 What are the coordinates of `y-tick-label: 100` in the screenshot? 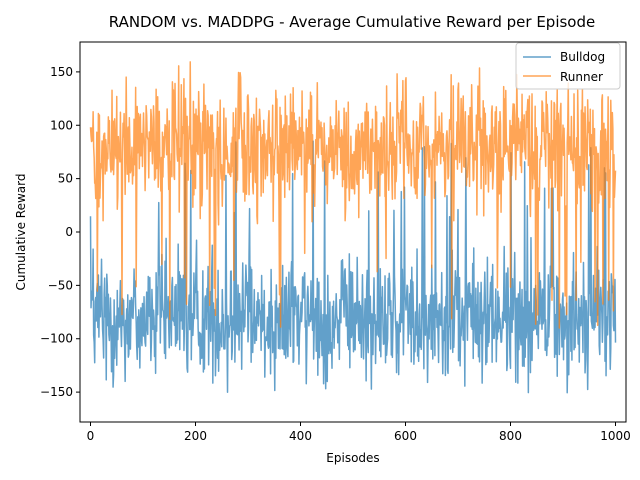 It's located at (61, 125).